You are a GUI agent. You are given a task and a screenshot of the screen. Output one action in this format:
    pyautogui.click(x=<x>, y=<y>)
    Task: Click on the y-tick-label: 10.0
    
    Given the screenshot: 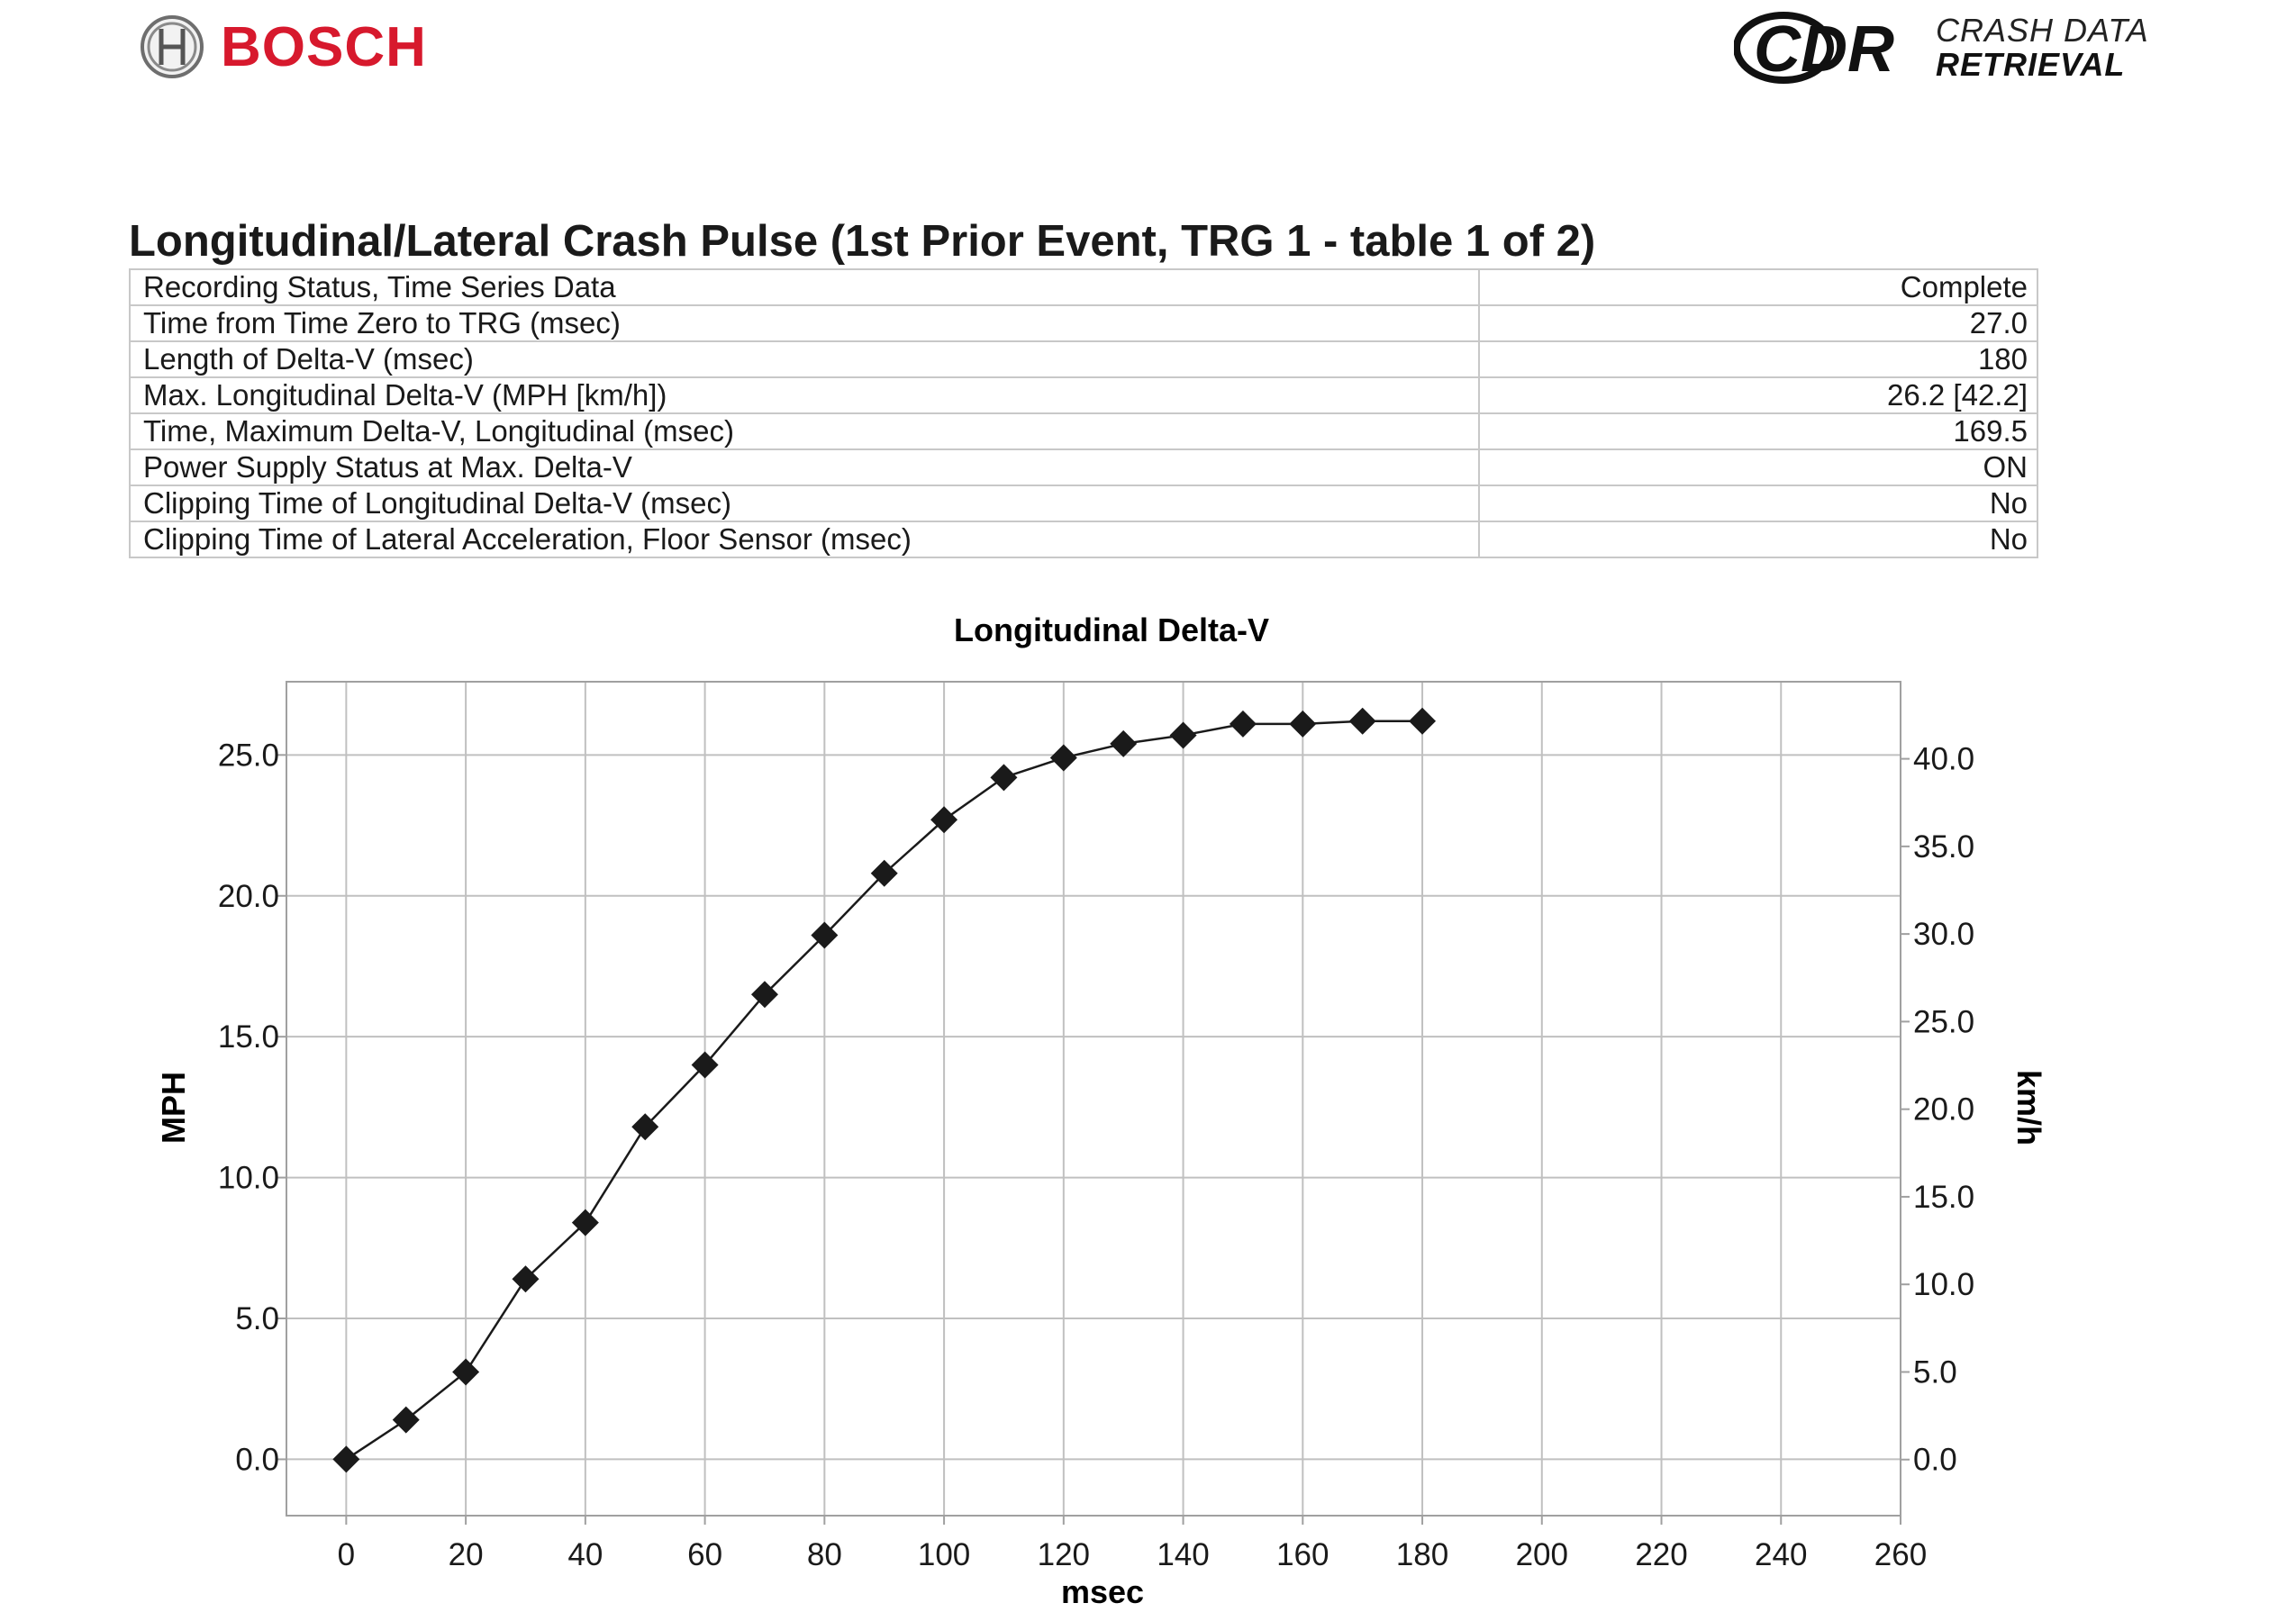 What is the action you would take?
    pyautogui.click(x=248, y=1179)
    